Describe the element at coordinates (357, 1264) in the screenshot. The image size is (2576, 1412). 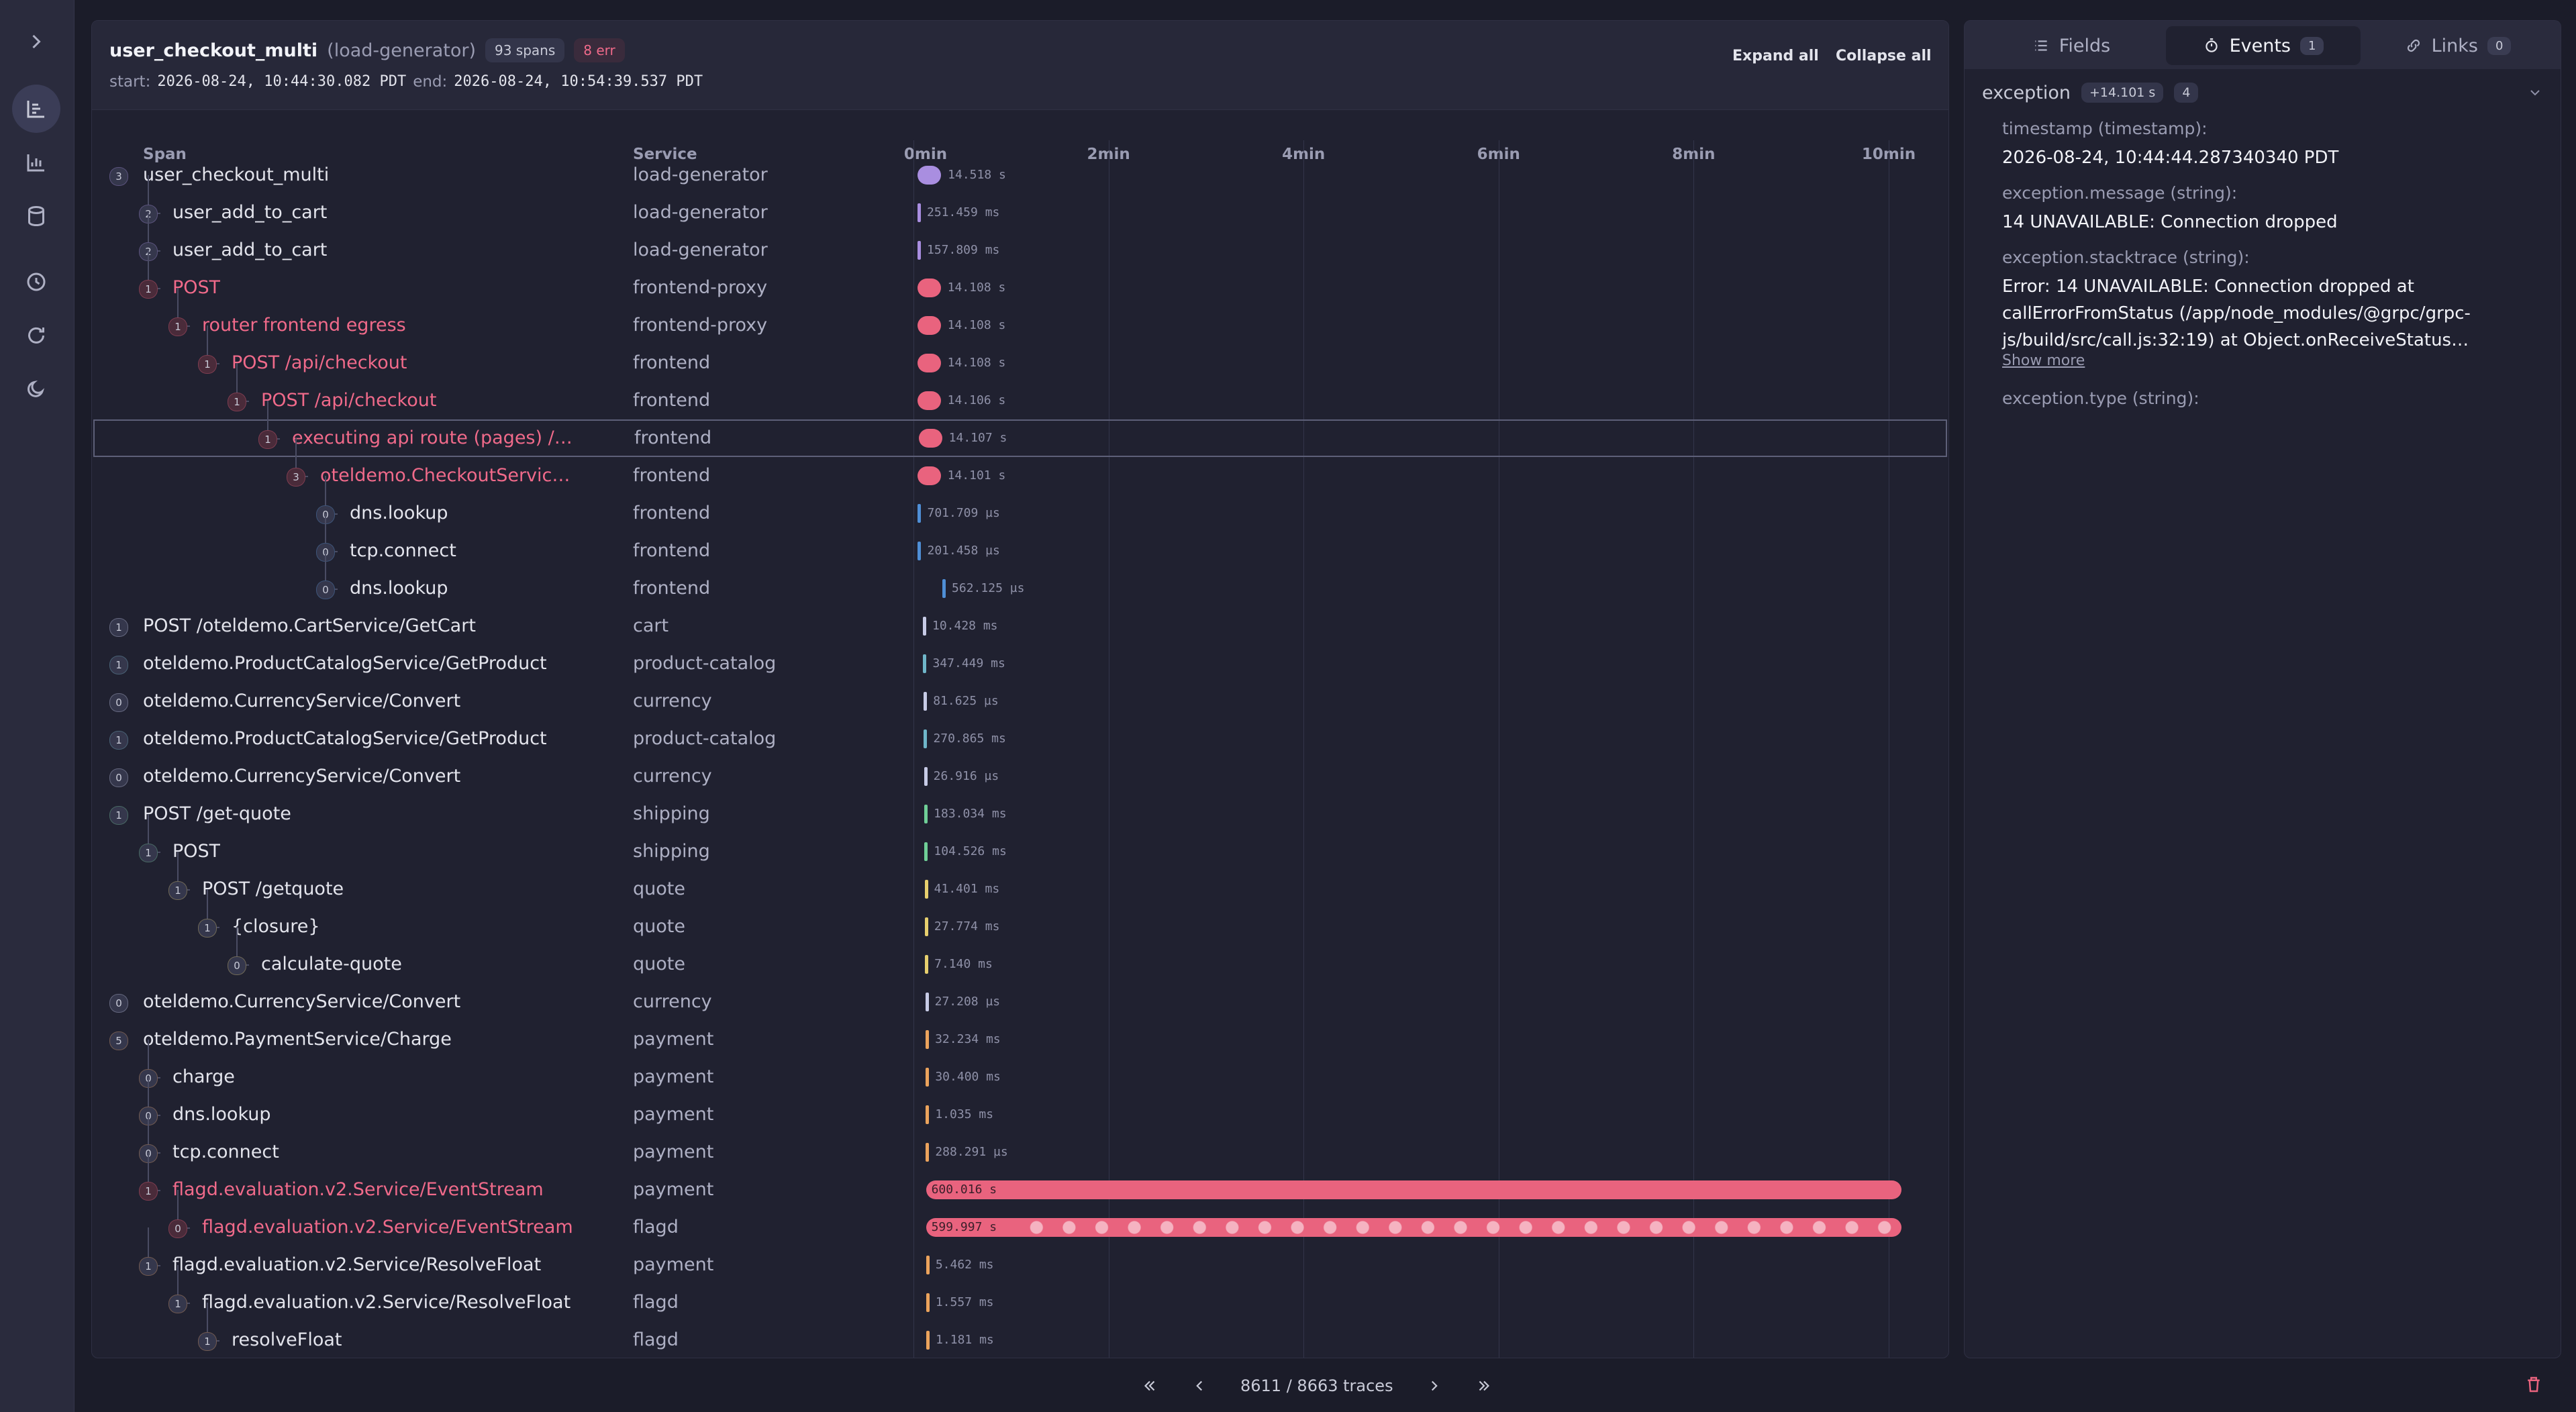
I see `span-name: flagd.evaluation.v2.Service/ResolveFloat` at that location.